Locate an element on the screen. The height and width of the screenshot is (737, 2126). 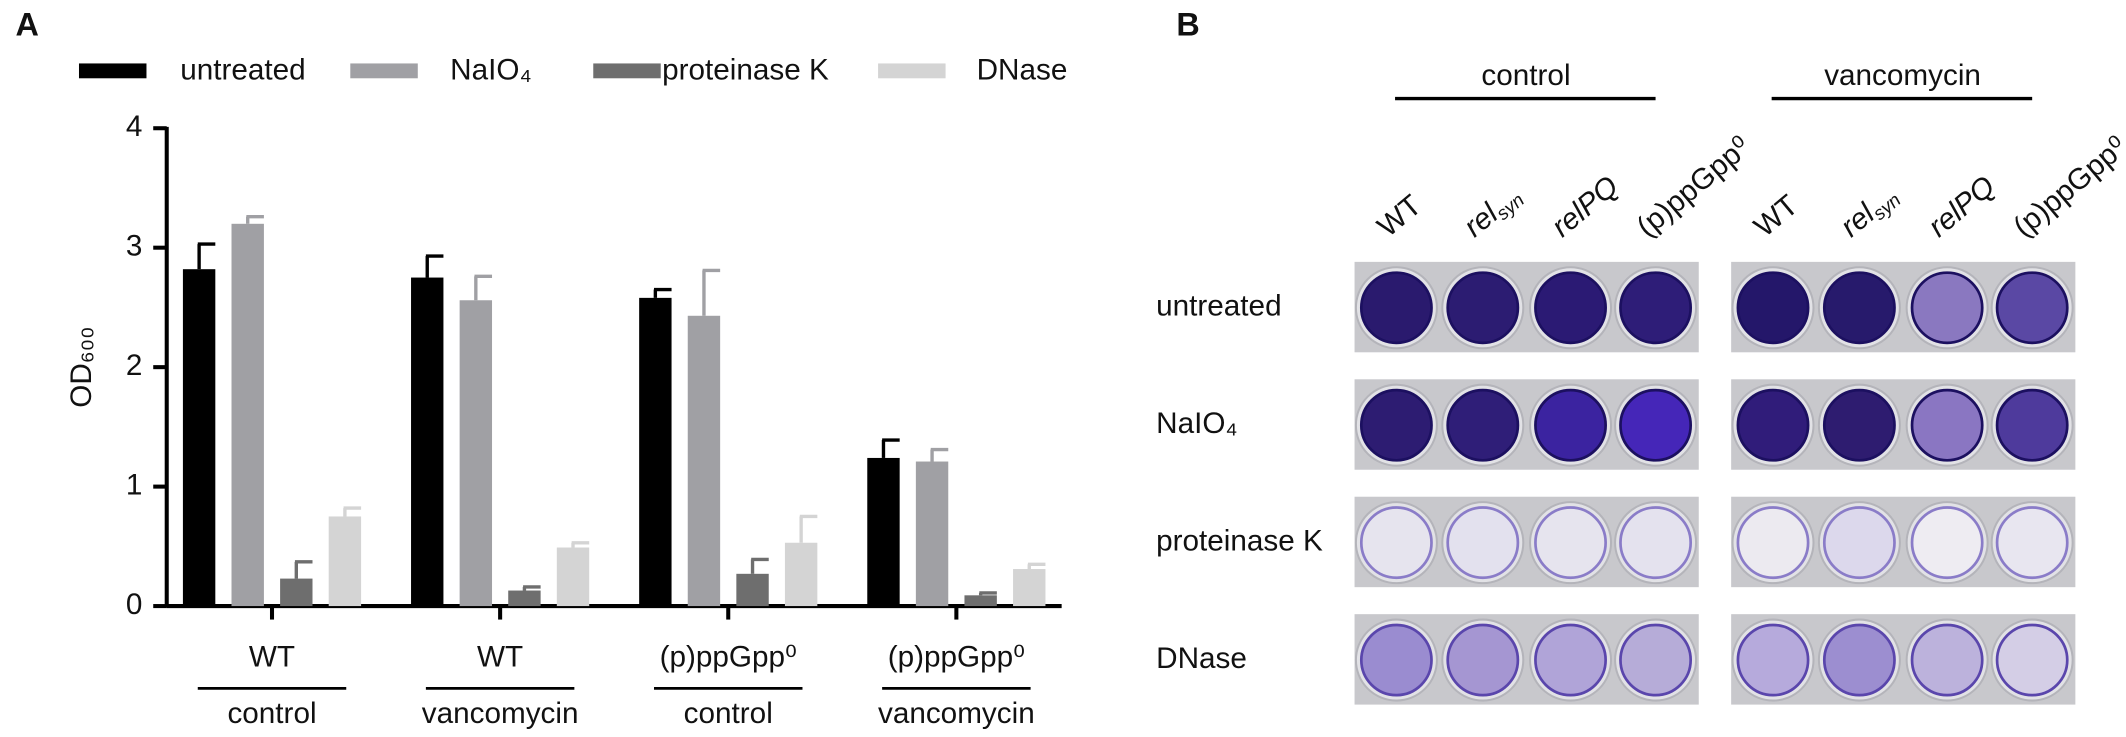
y-tick-label: 2 is located at coordinates (134, 365).